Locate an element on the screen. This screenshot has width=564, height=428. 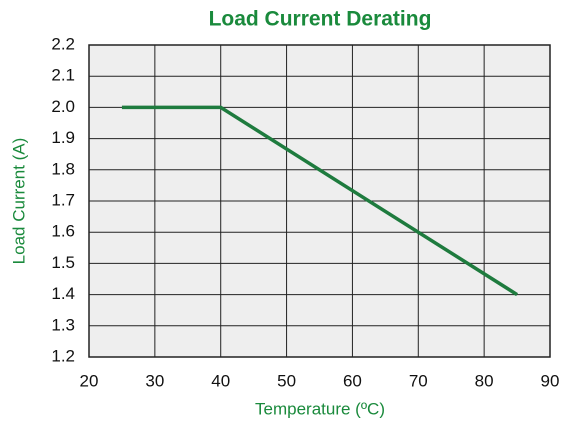
x-tick-label: 30 is located at coordinates (154, 380).